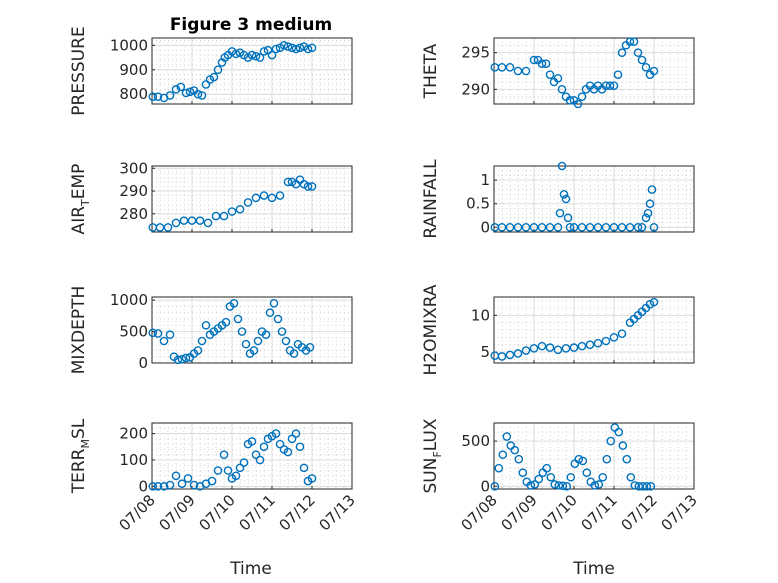 The image size is (778, 583). What do you see at coordinates (593, 569) in the screenshot?
I see `x-axis-label-right: Time` at bounding box center [593, 569].